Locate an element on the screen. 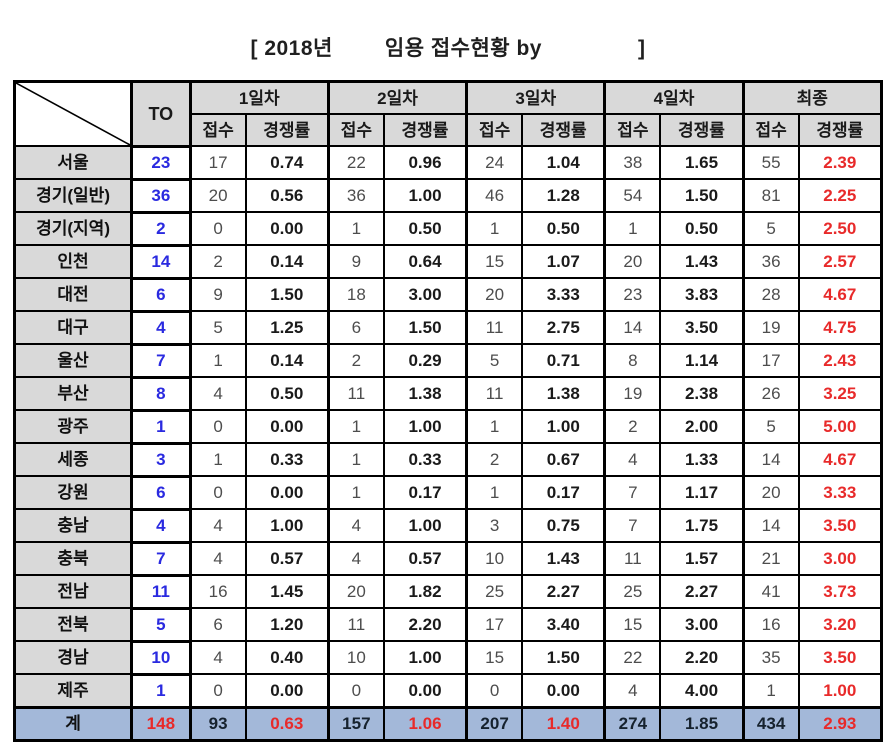  apps-value: 25 is located at coordinates (494, 591).